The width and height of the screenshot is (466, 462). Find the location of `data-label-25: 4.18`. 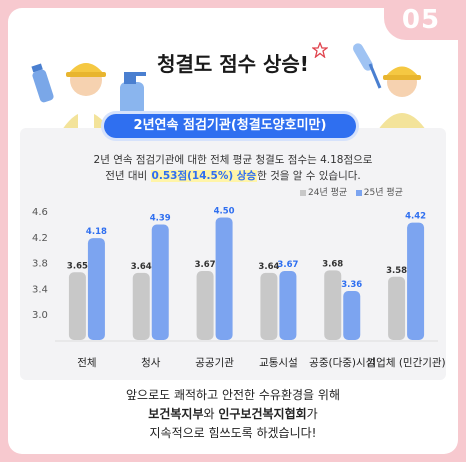

data-label-25: 4.18 is located at coordinates (96, 232).